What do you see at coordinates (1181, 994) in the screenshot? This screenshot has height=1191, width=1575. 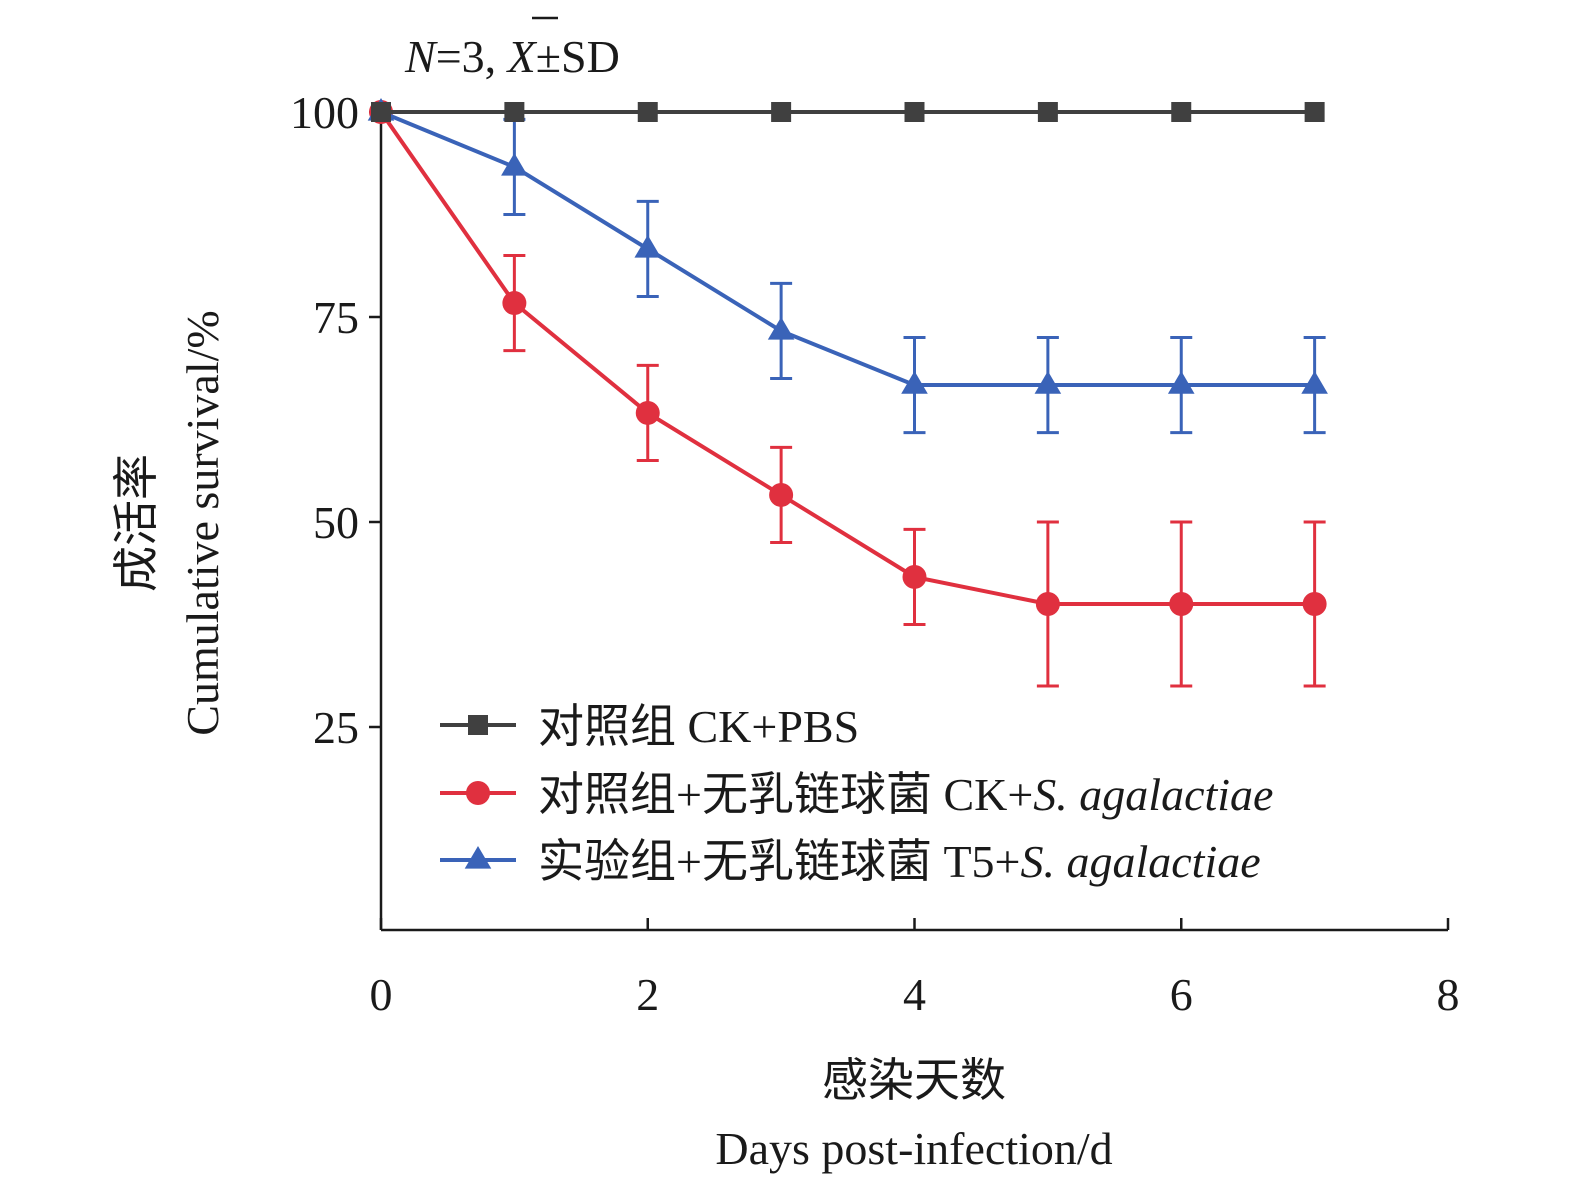 I see `x-tick-label: 6` at bounding box center [1181, 994].